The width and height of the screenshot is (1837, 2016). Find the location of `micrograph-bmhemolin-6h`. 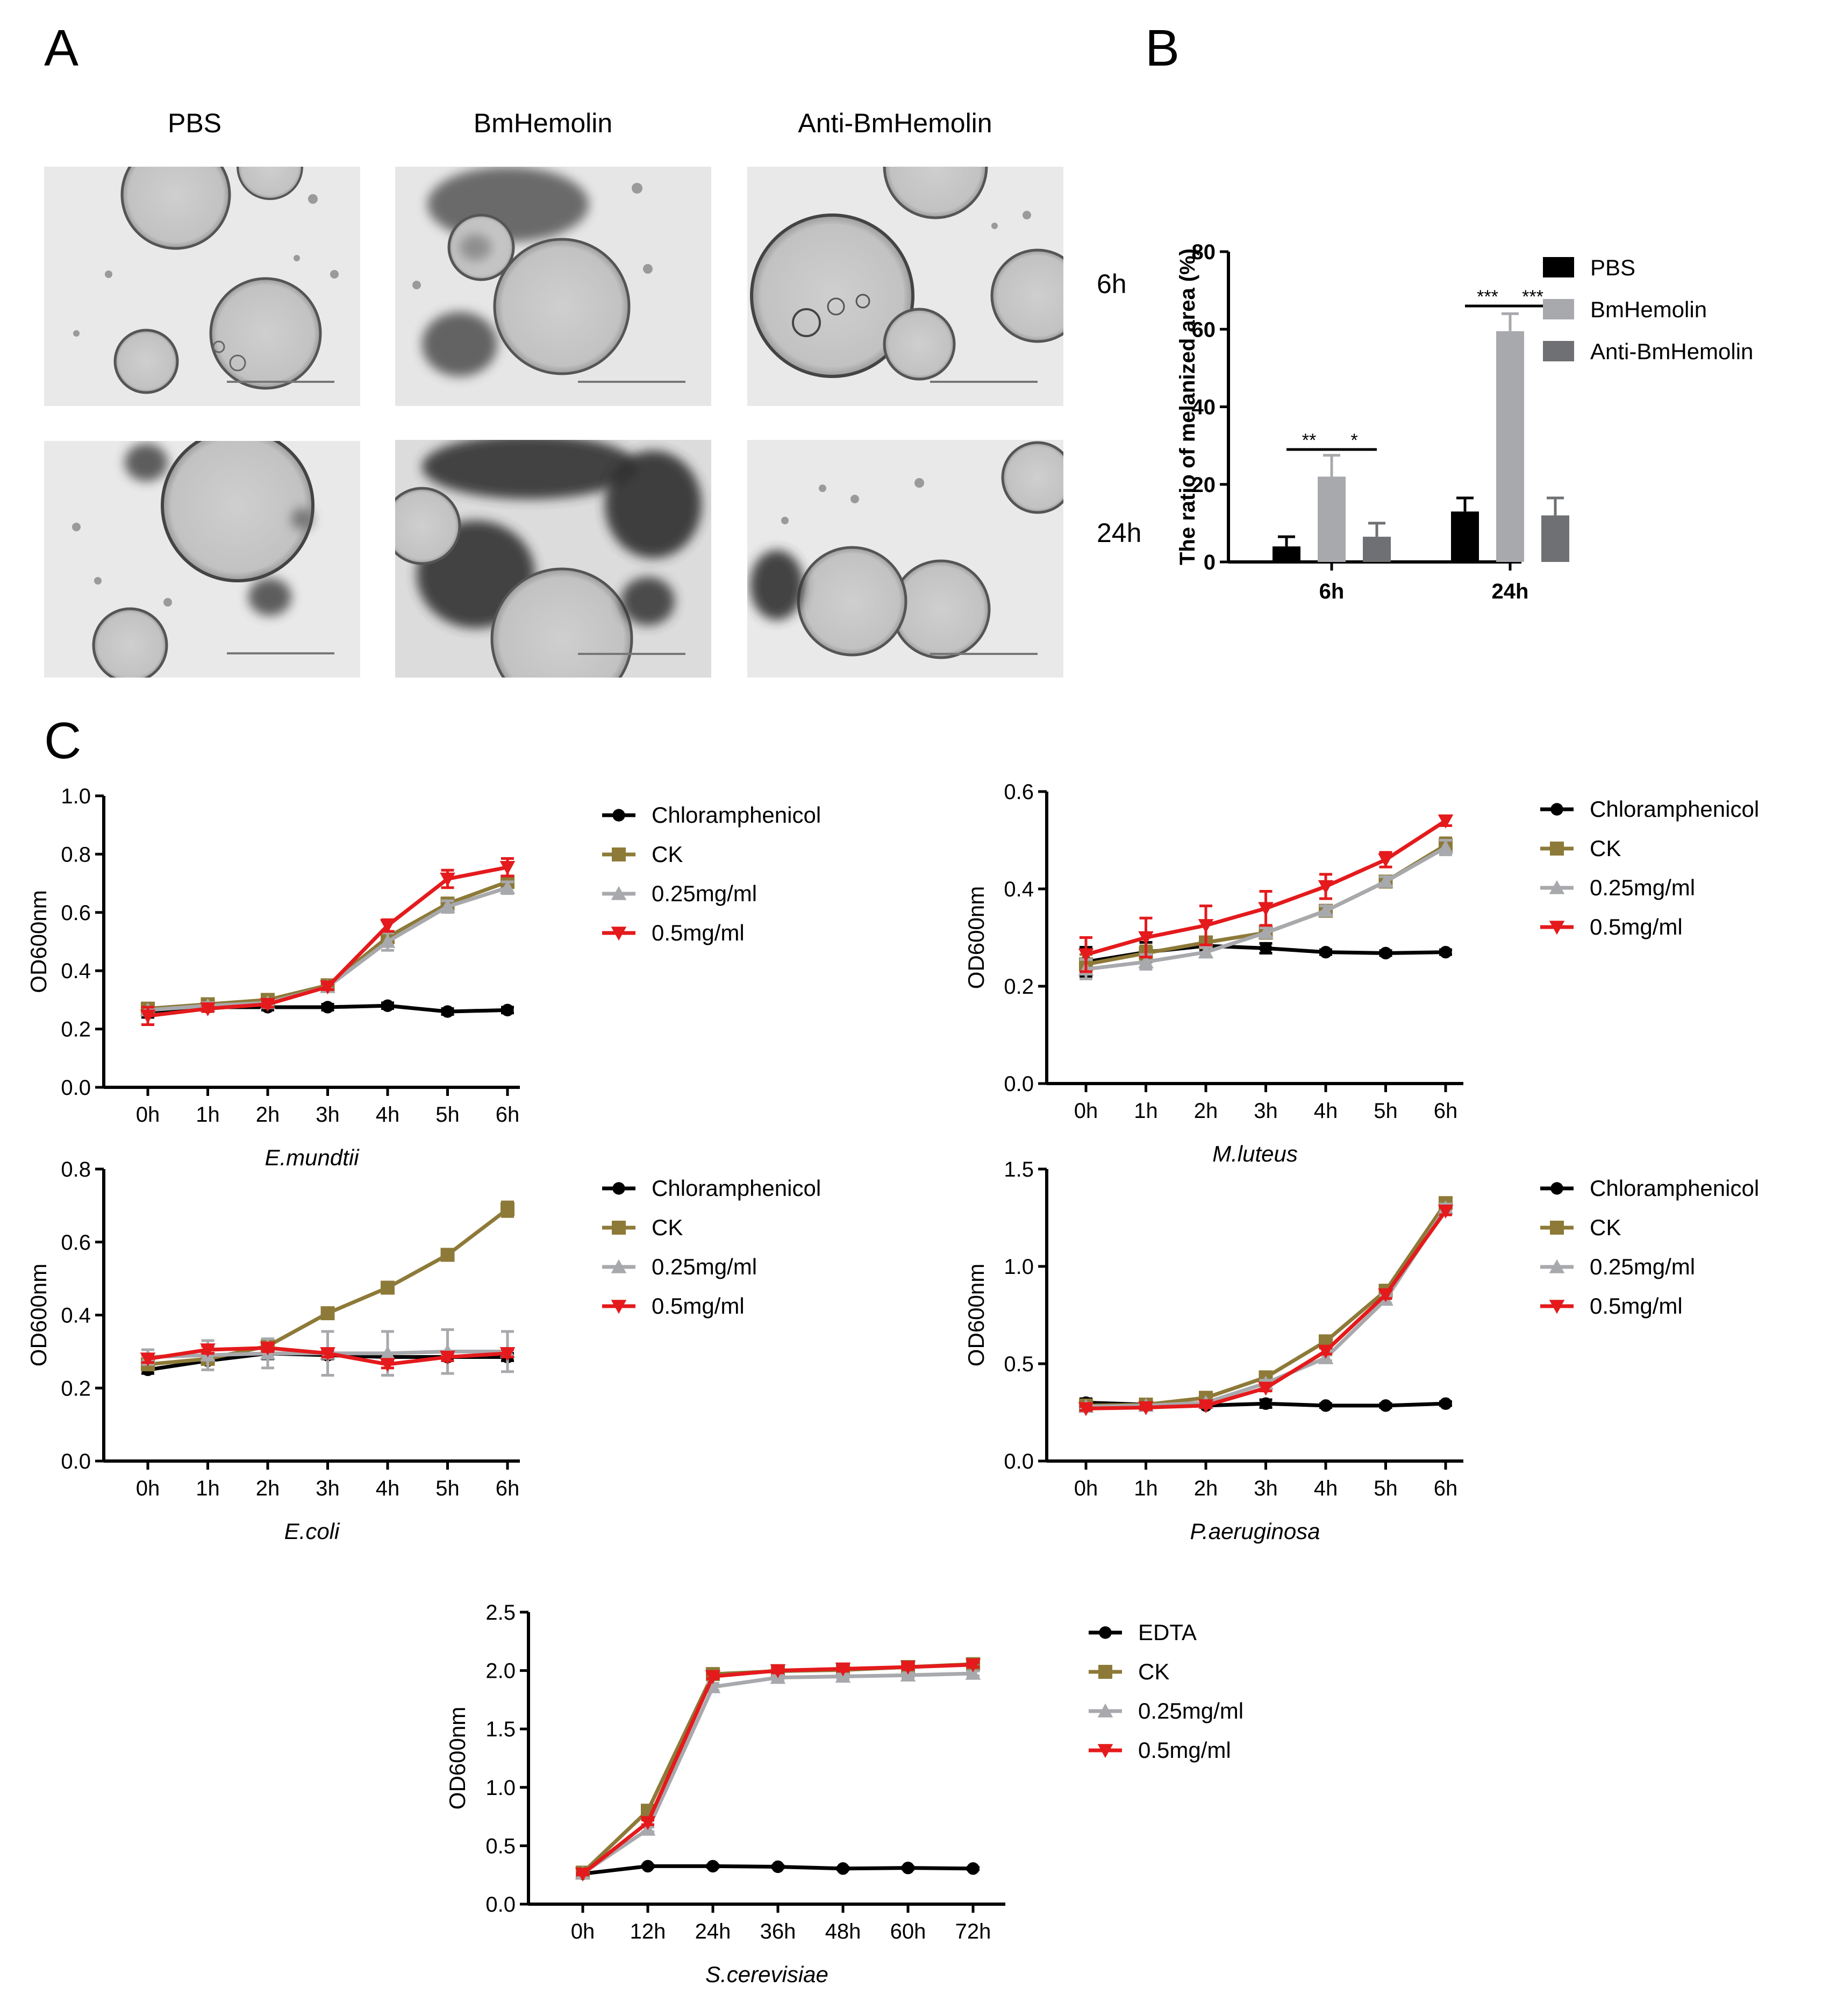

micrograph-bmhemolin-6h is located at coordinates (553, 286).